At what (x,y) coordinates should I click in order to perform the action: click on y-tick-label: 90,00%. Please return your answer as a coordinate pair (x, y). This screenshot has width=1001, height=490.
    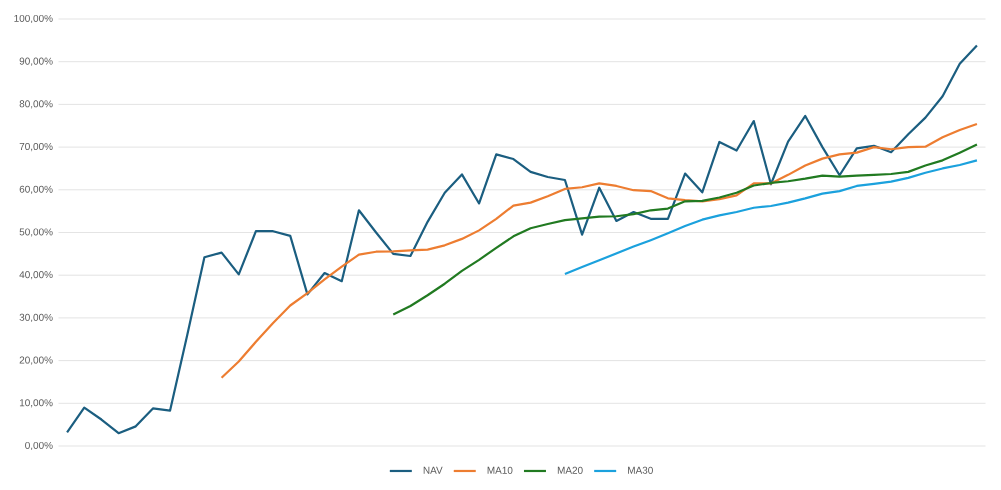
    Looking at the image, I should click on (36, 61).